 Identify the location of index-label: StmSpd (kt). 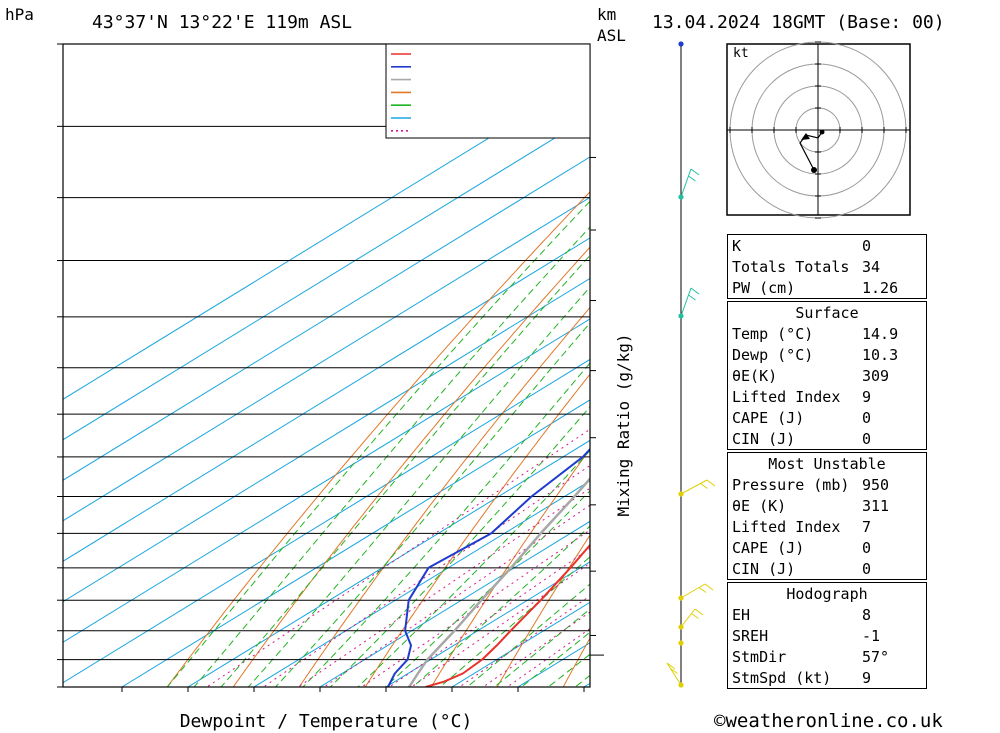
(782, 677).